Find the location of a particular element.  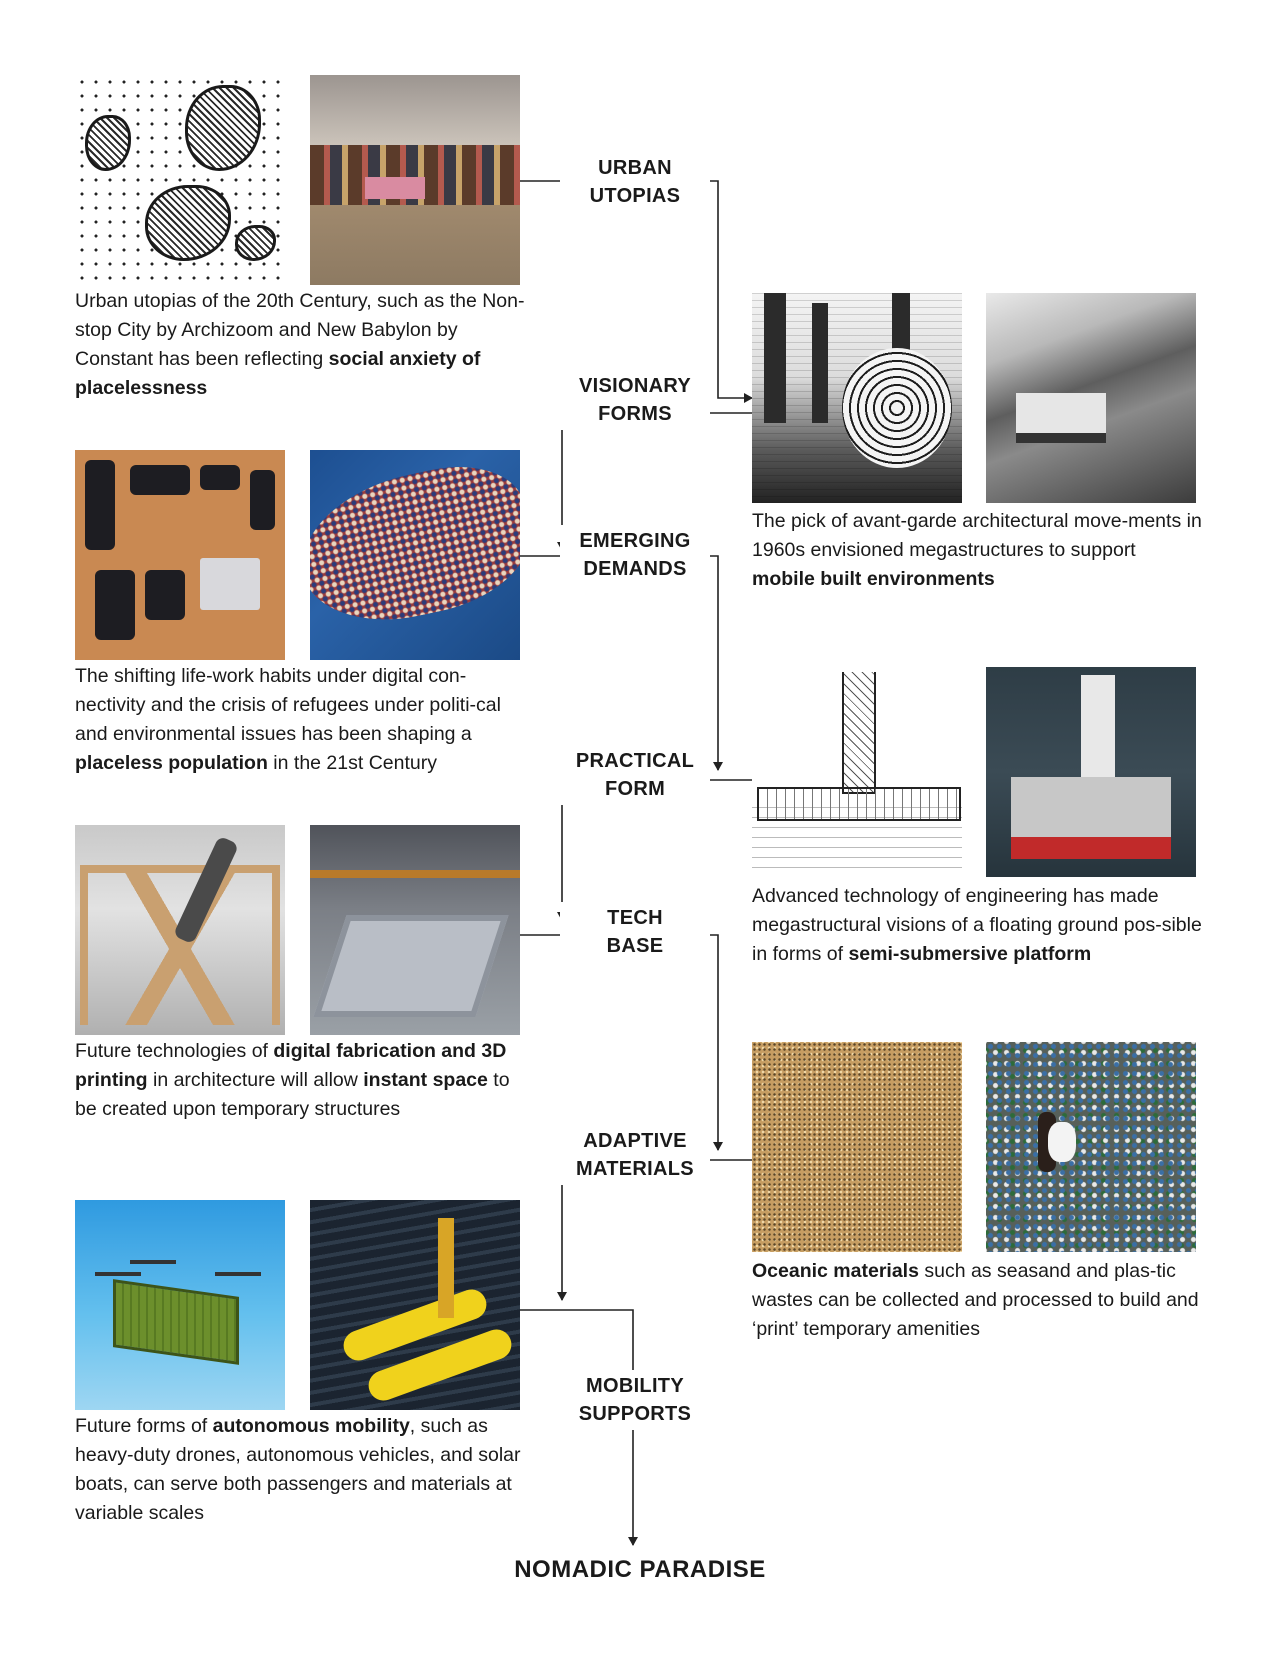

stage-label-line: DEMANDS is located at coordinates (635, 569).